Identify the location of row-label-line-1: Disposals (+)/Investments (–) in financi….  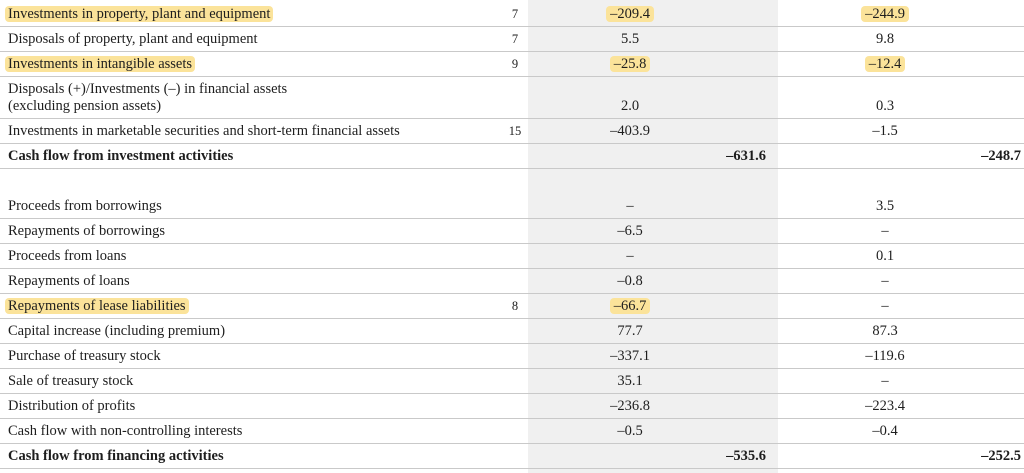
(148, 89).